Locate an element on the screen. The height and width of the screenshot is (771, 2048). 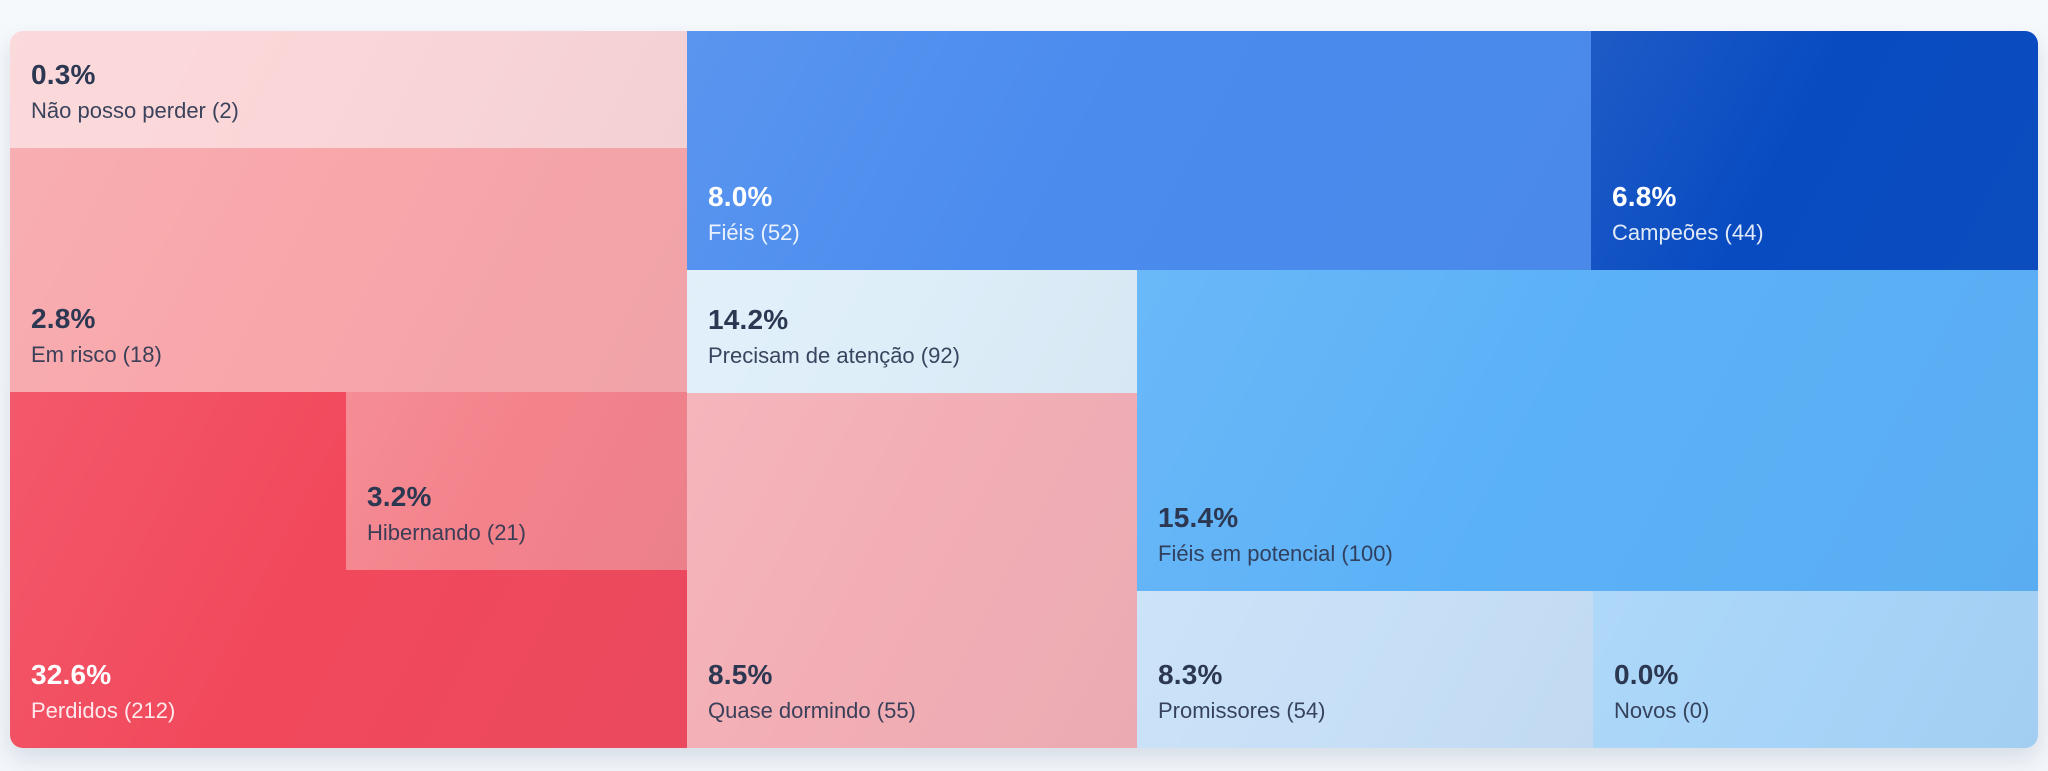
tile-text: 3.2% Hibernando (21) is located at coordinates (446, 513).